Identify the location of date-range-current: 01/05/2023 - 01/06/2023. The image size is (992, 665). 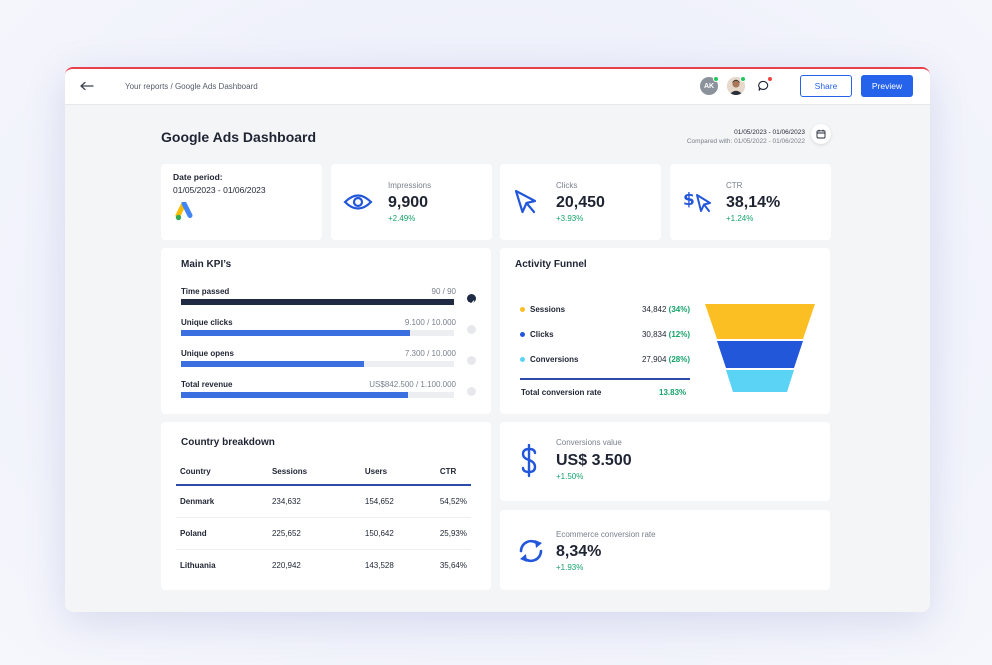
(769, 132).